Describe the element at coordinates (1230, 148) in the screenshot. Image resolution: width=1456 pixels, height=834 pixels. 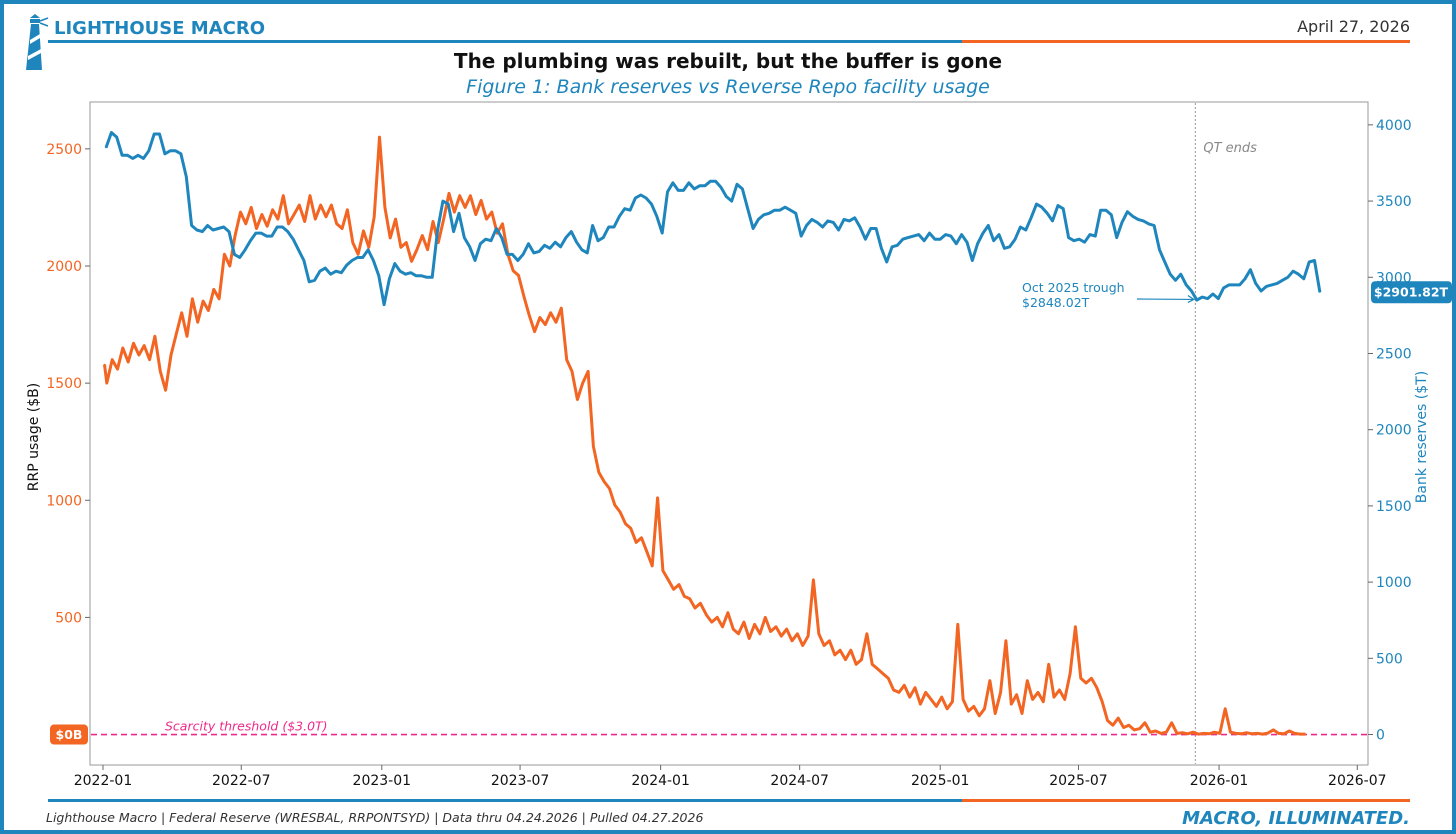
I see `qt-end-label: QT ends` at that location.